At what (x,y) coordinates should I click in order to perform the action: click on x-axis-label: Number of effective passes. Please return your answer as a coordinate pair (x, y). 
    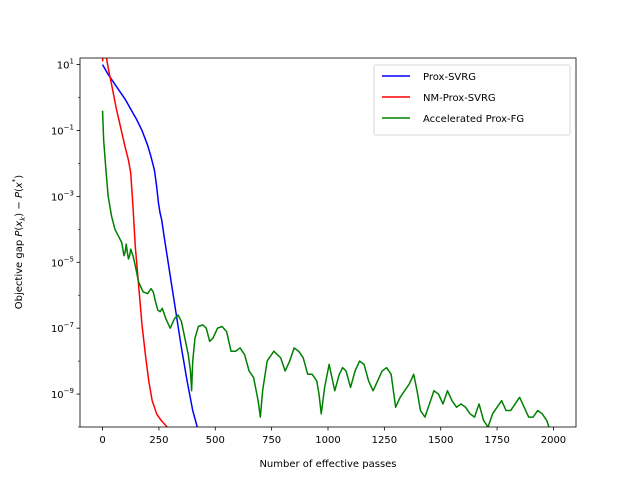
    Looking at the image, I should click on (327, 464).